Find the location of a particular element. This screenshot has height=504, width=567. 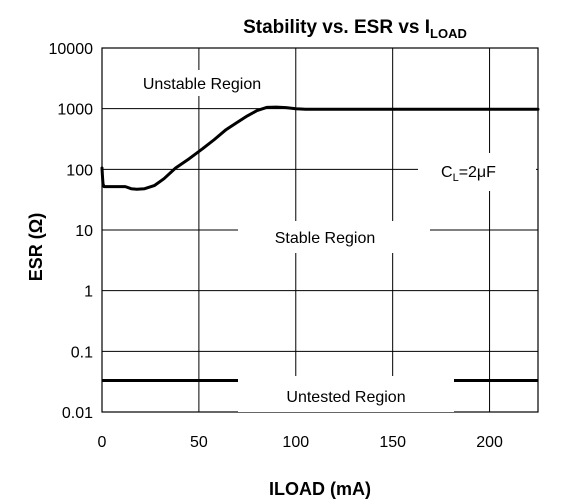

y-tick-label: 10 is located at coordinates (84, 231).